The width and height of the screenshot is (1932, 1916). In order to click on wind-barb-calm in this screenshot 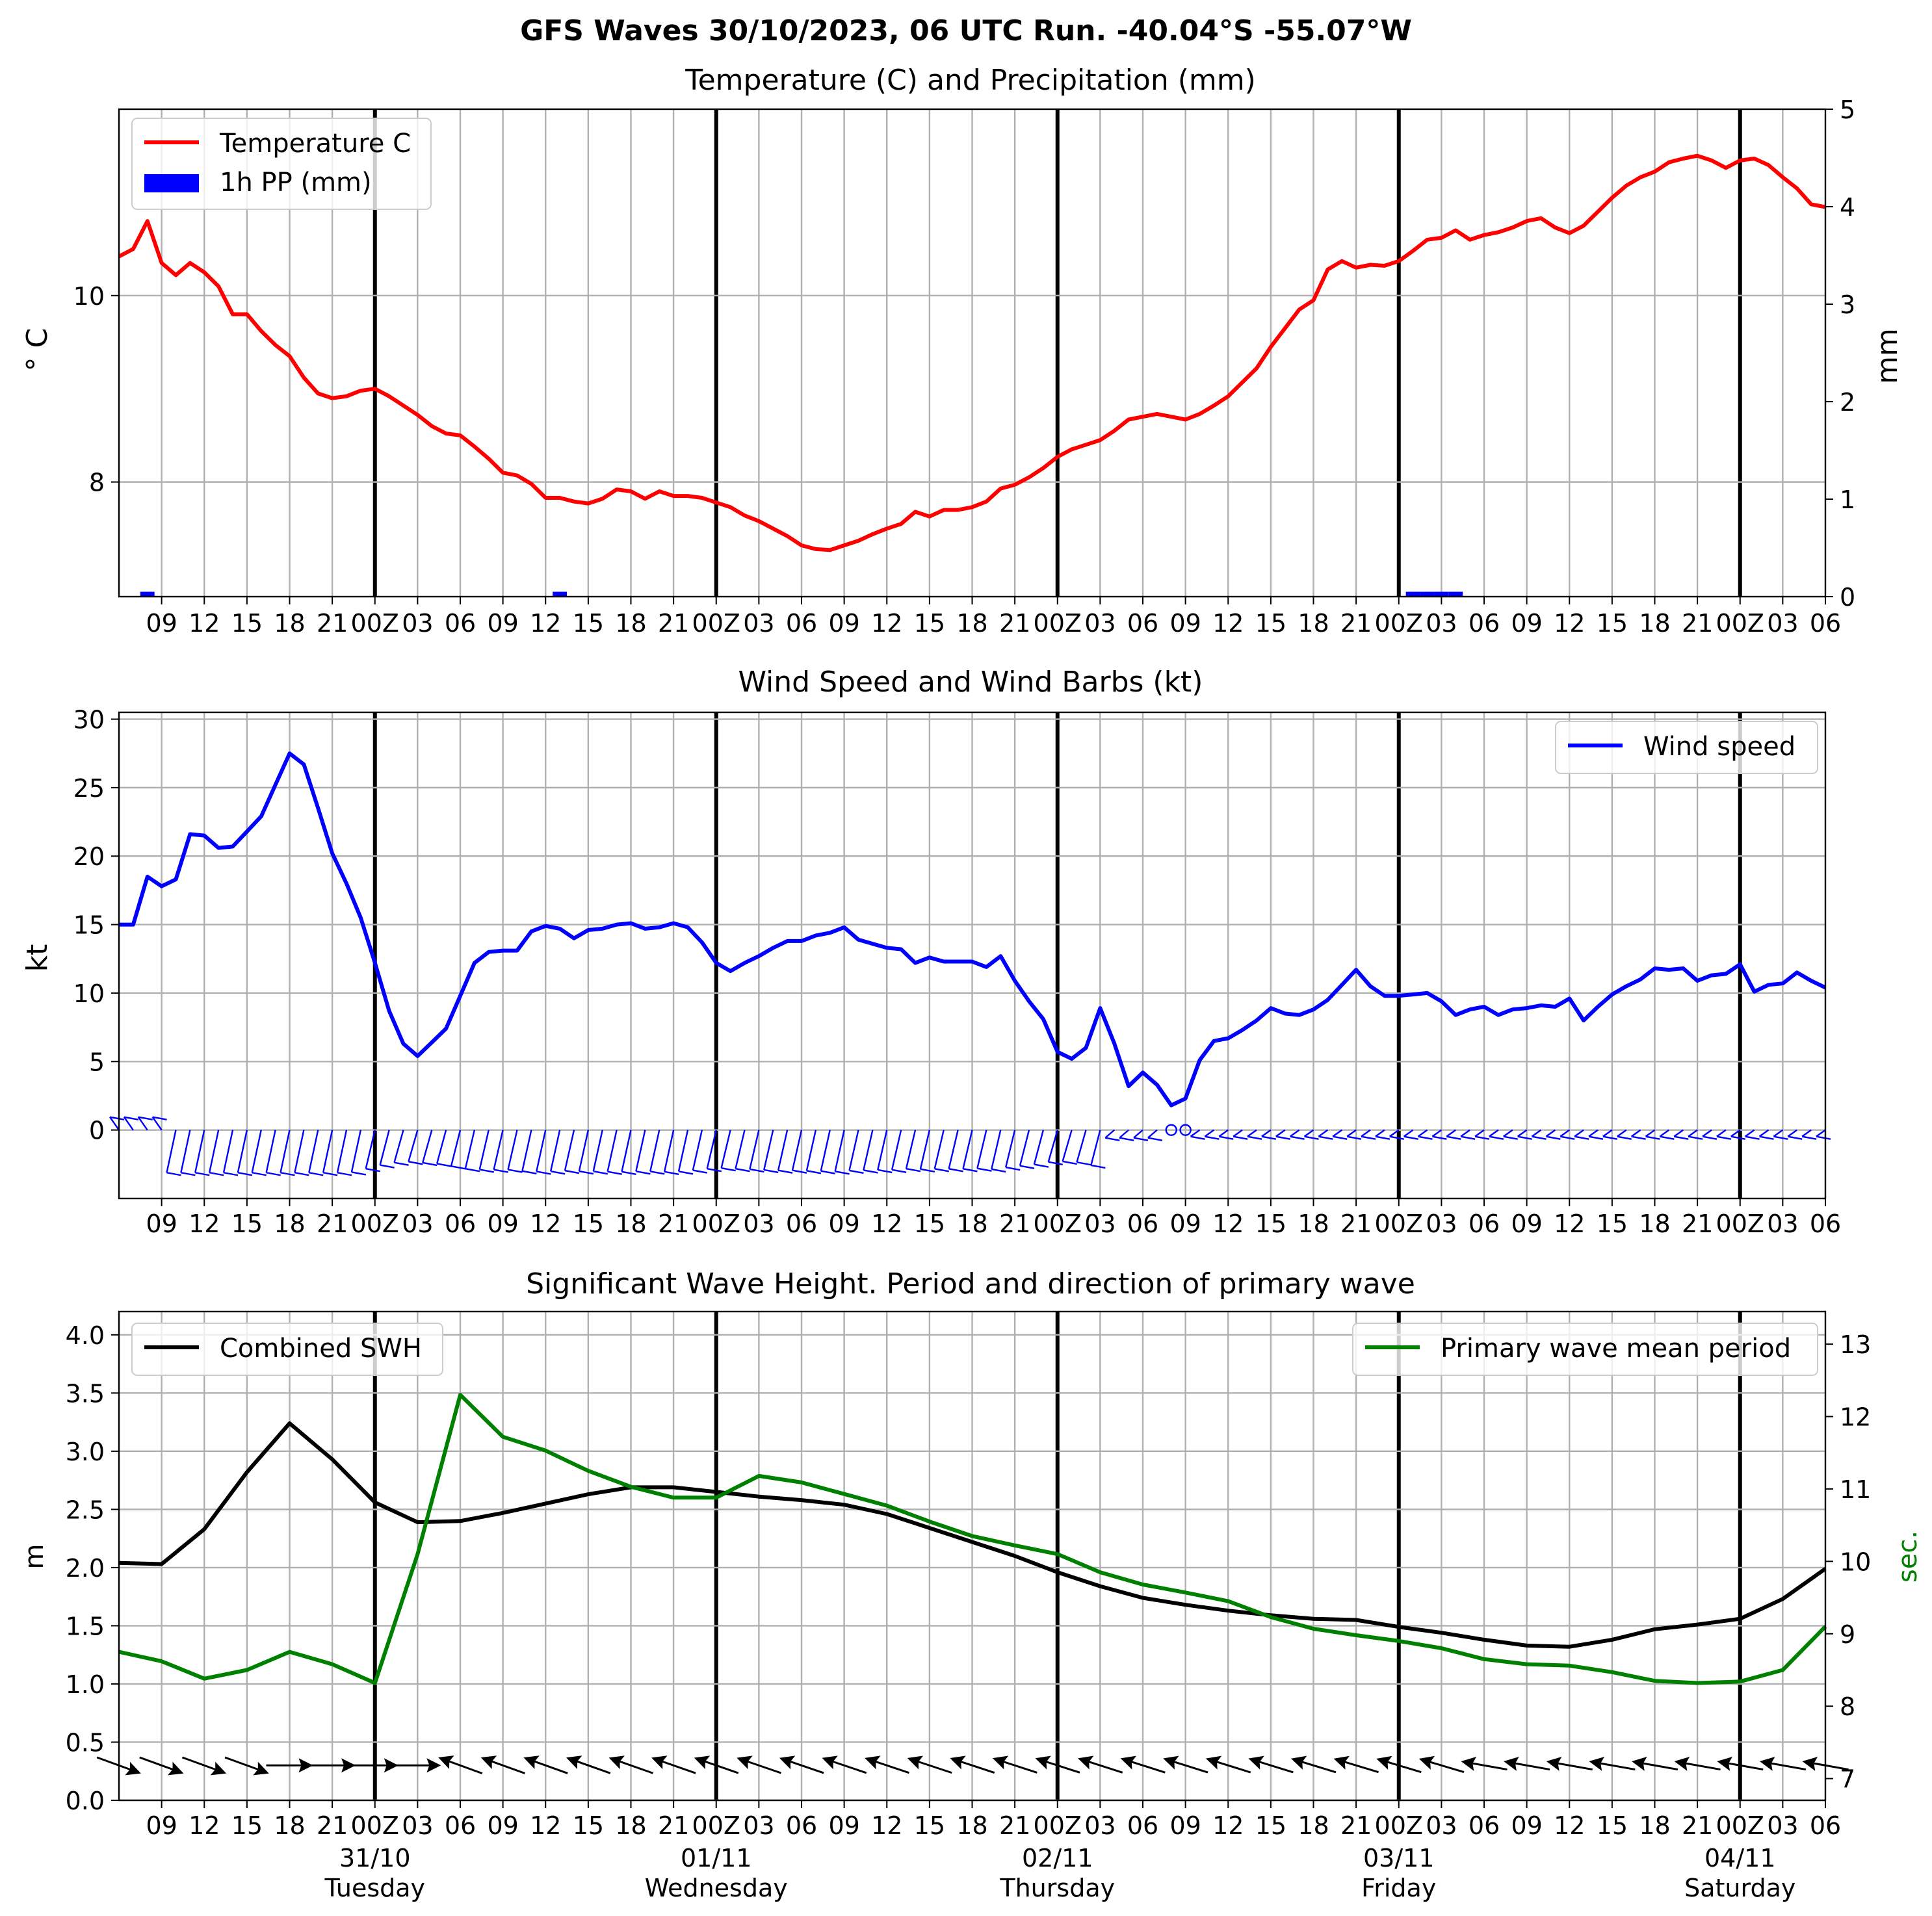, I will do `click(1171, 1130)`.